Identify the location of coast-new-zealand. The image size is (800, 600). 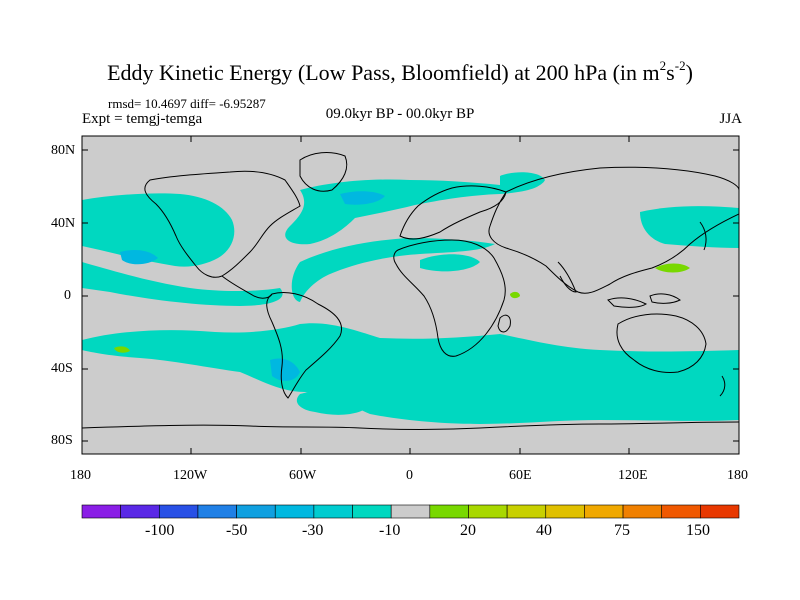
(722, 386).